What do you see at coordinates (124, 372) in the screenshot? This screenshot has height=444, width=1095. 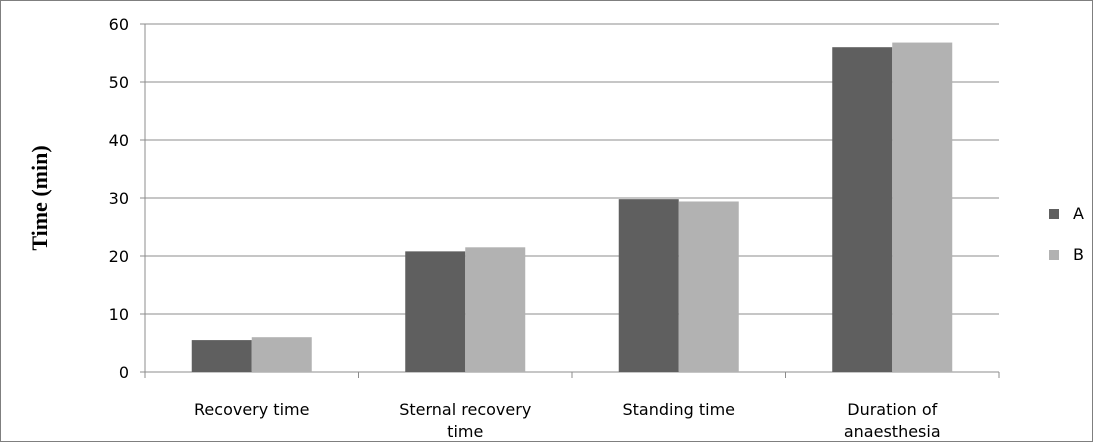 I see `y-tick-label: 0` at bounding box center [124, 372].